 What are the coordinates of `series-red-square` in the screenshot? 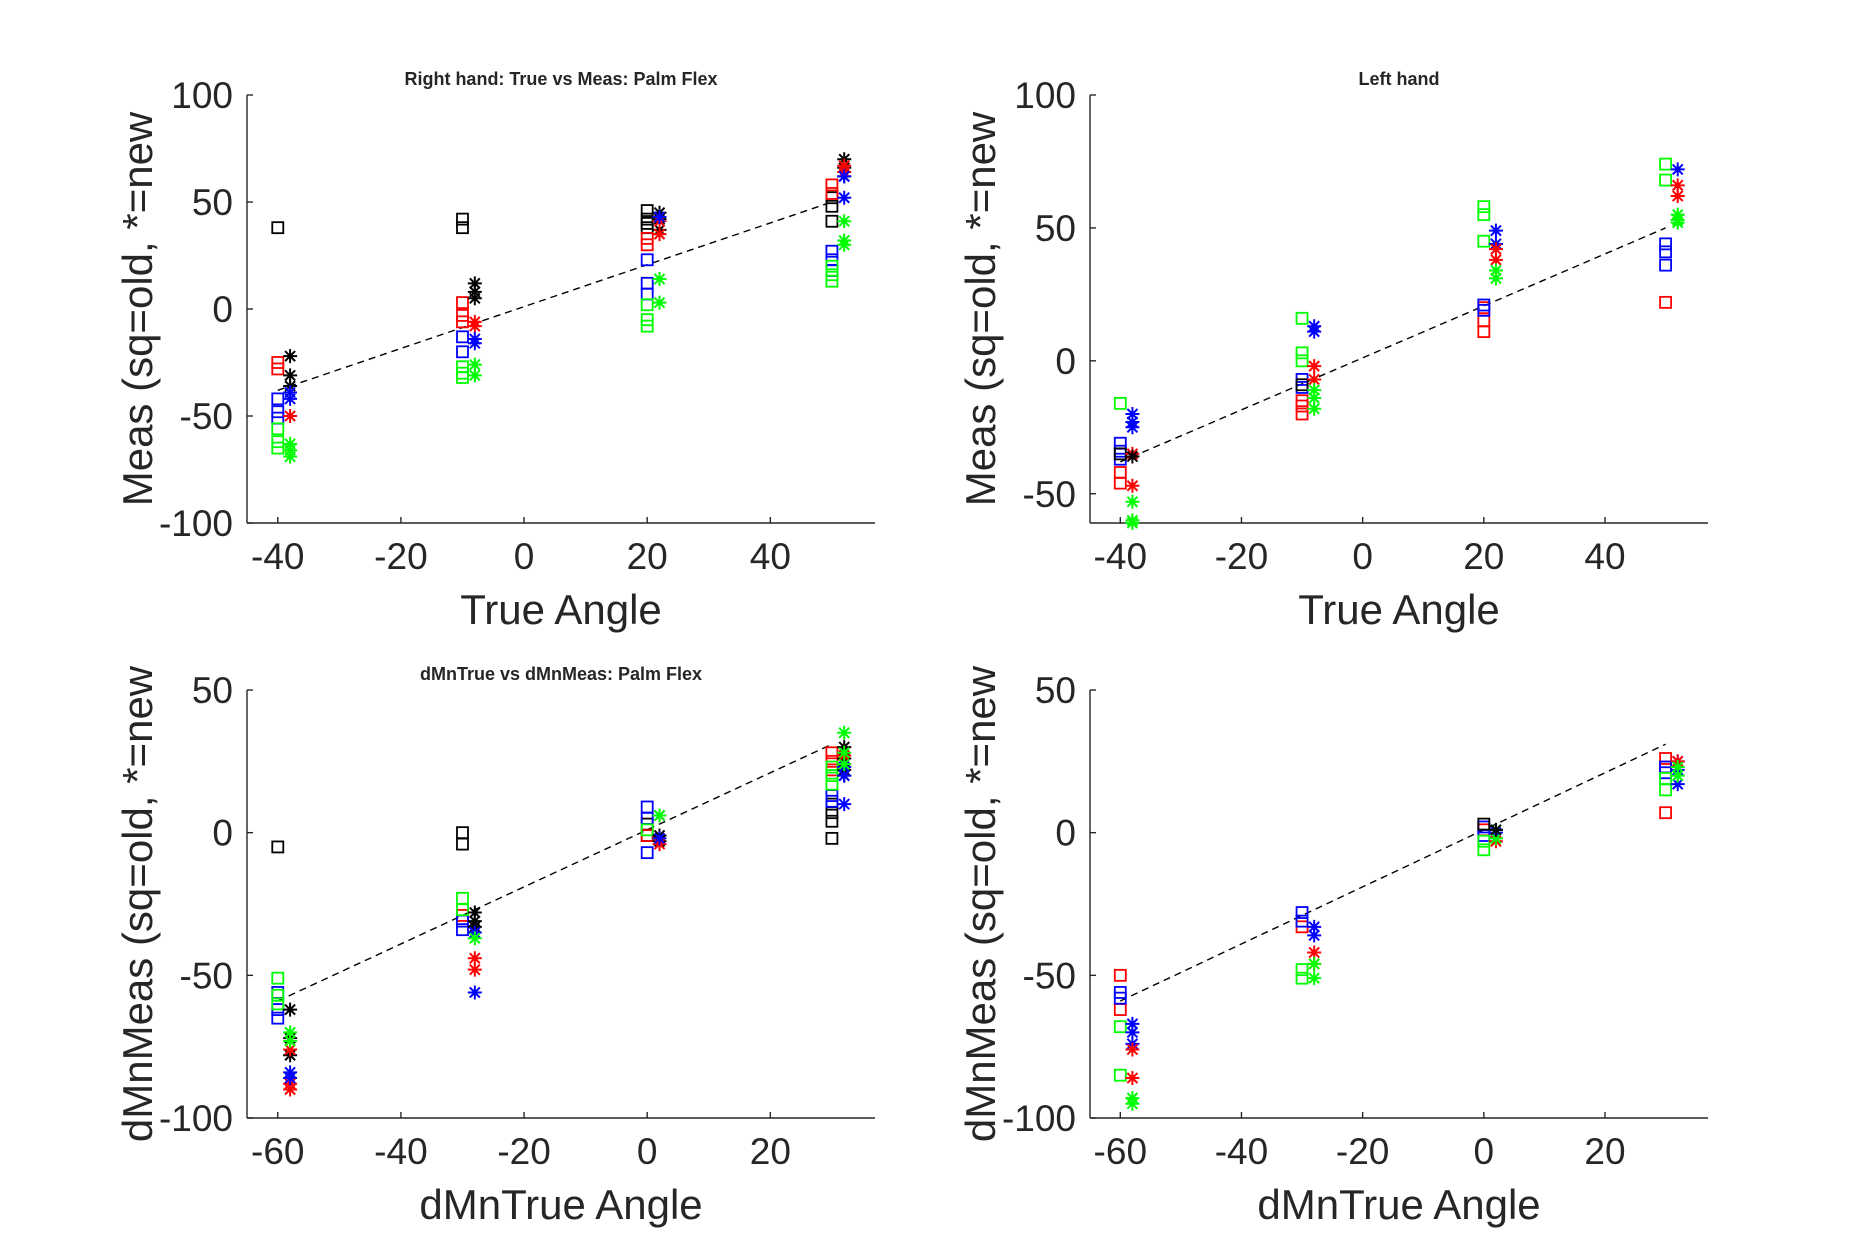 It's located at (1392, 884).